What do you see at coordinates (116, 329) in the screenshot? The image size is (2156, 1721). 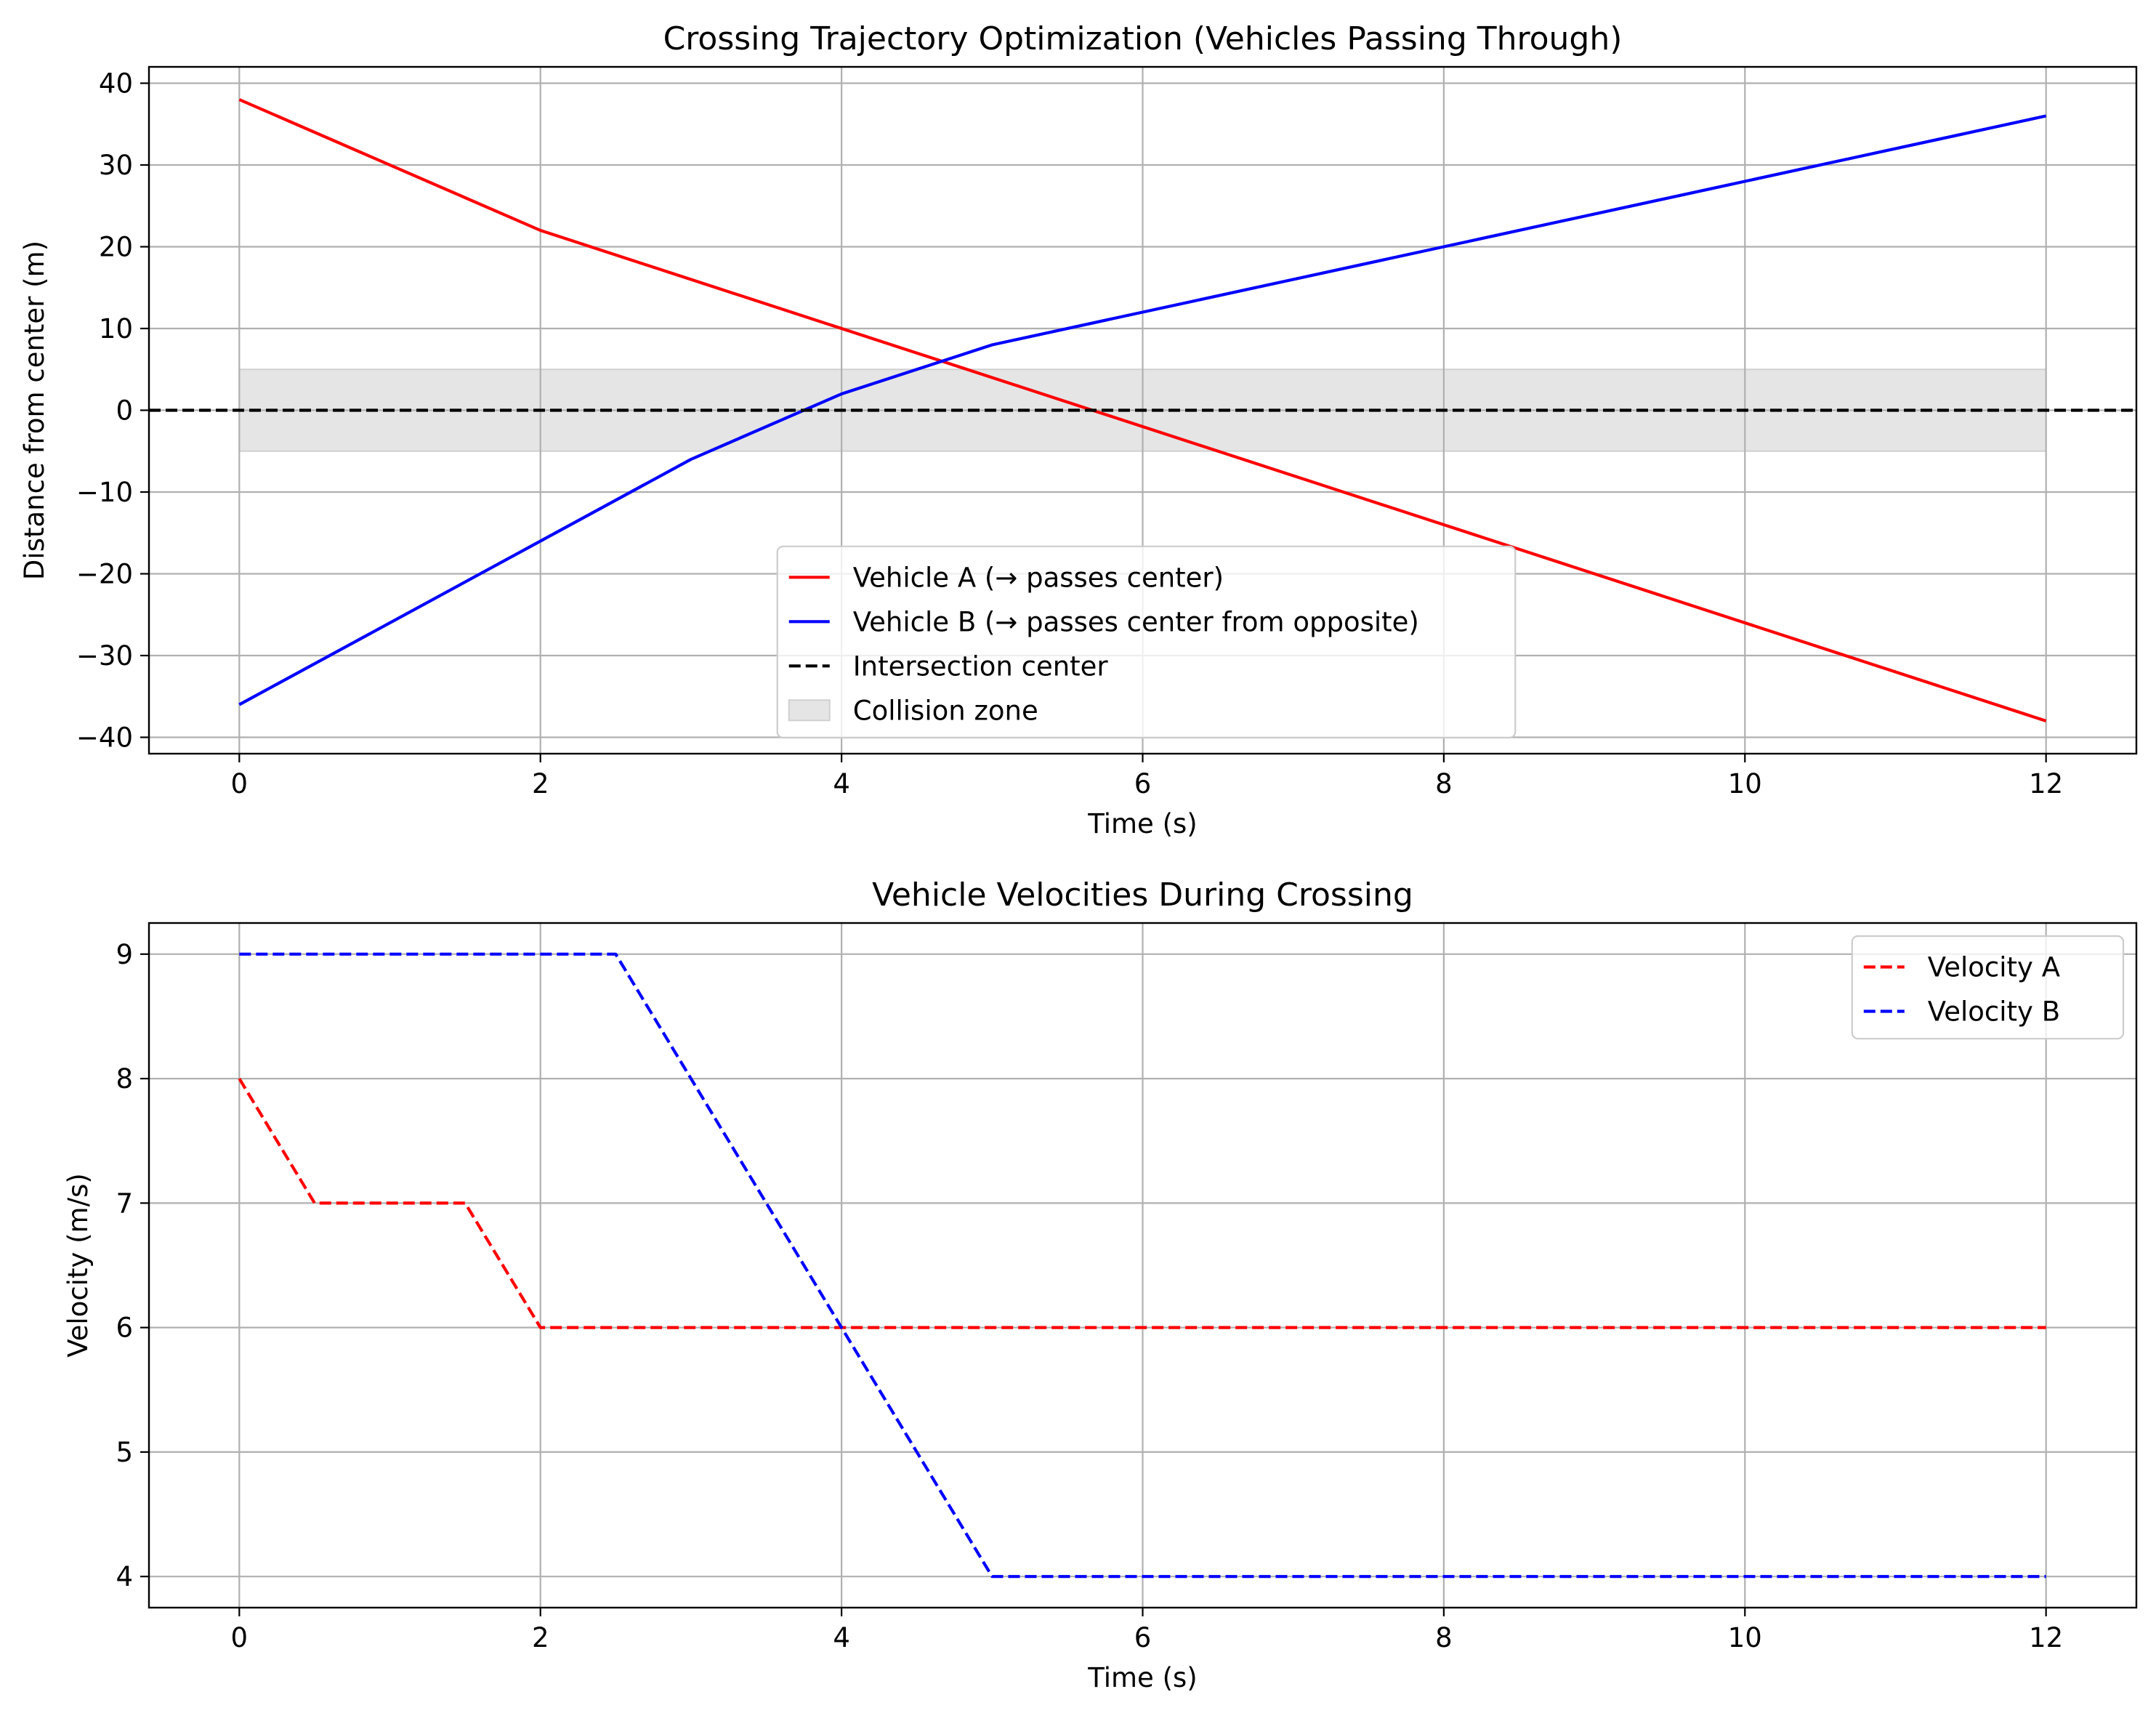 I see `y-tick-label: 10` at bounding box center [116, 329].